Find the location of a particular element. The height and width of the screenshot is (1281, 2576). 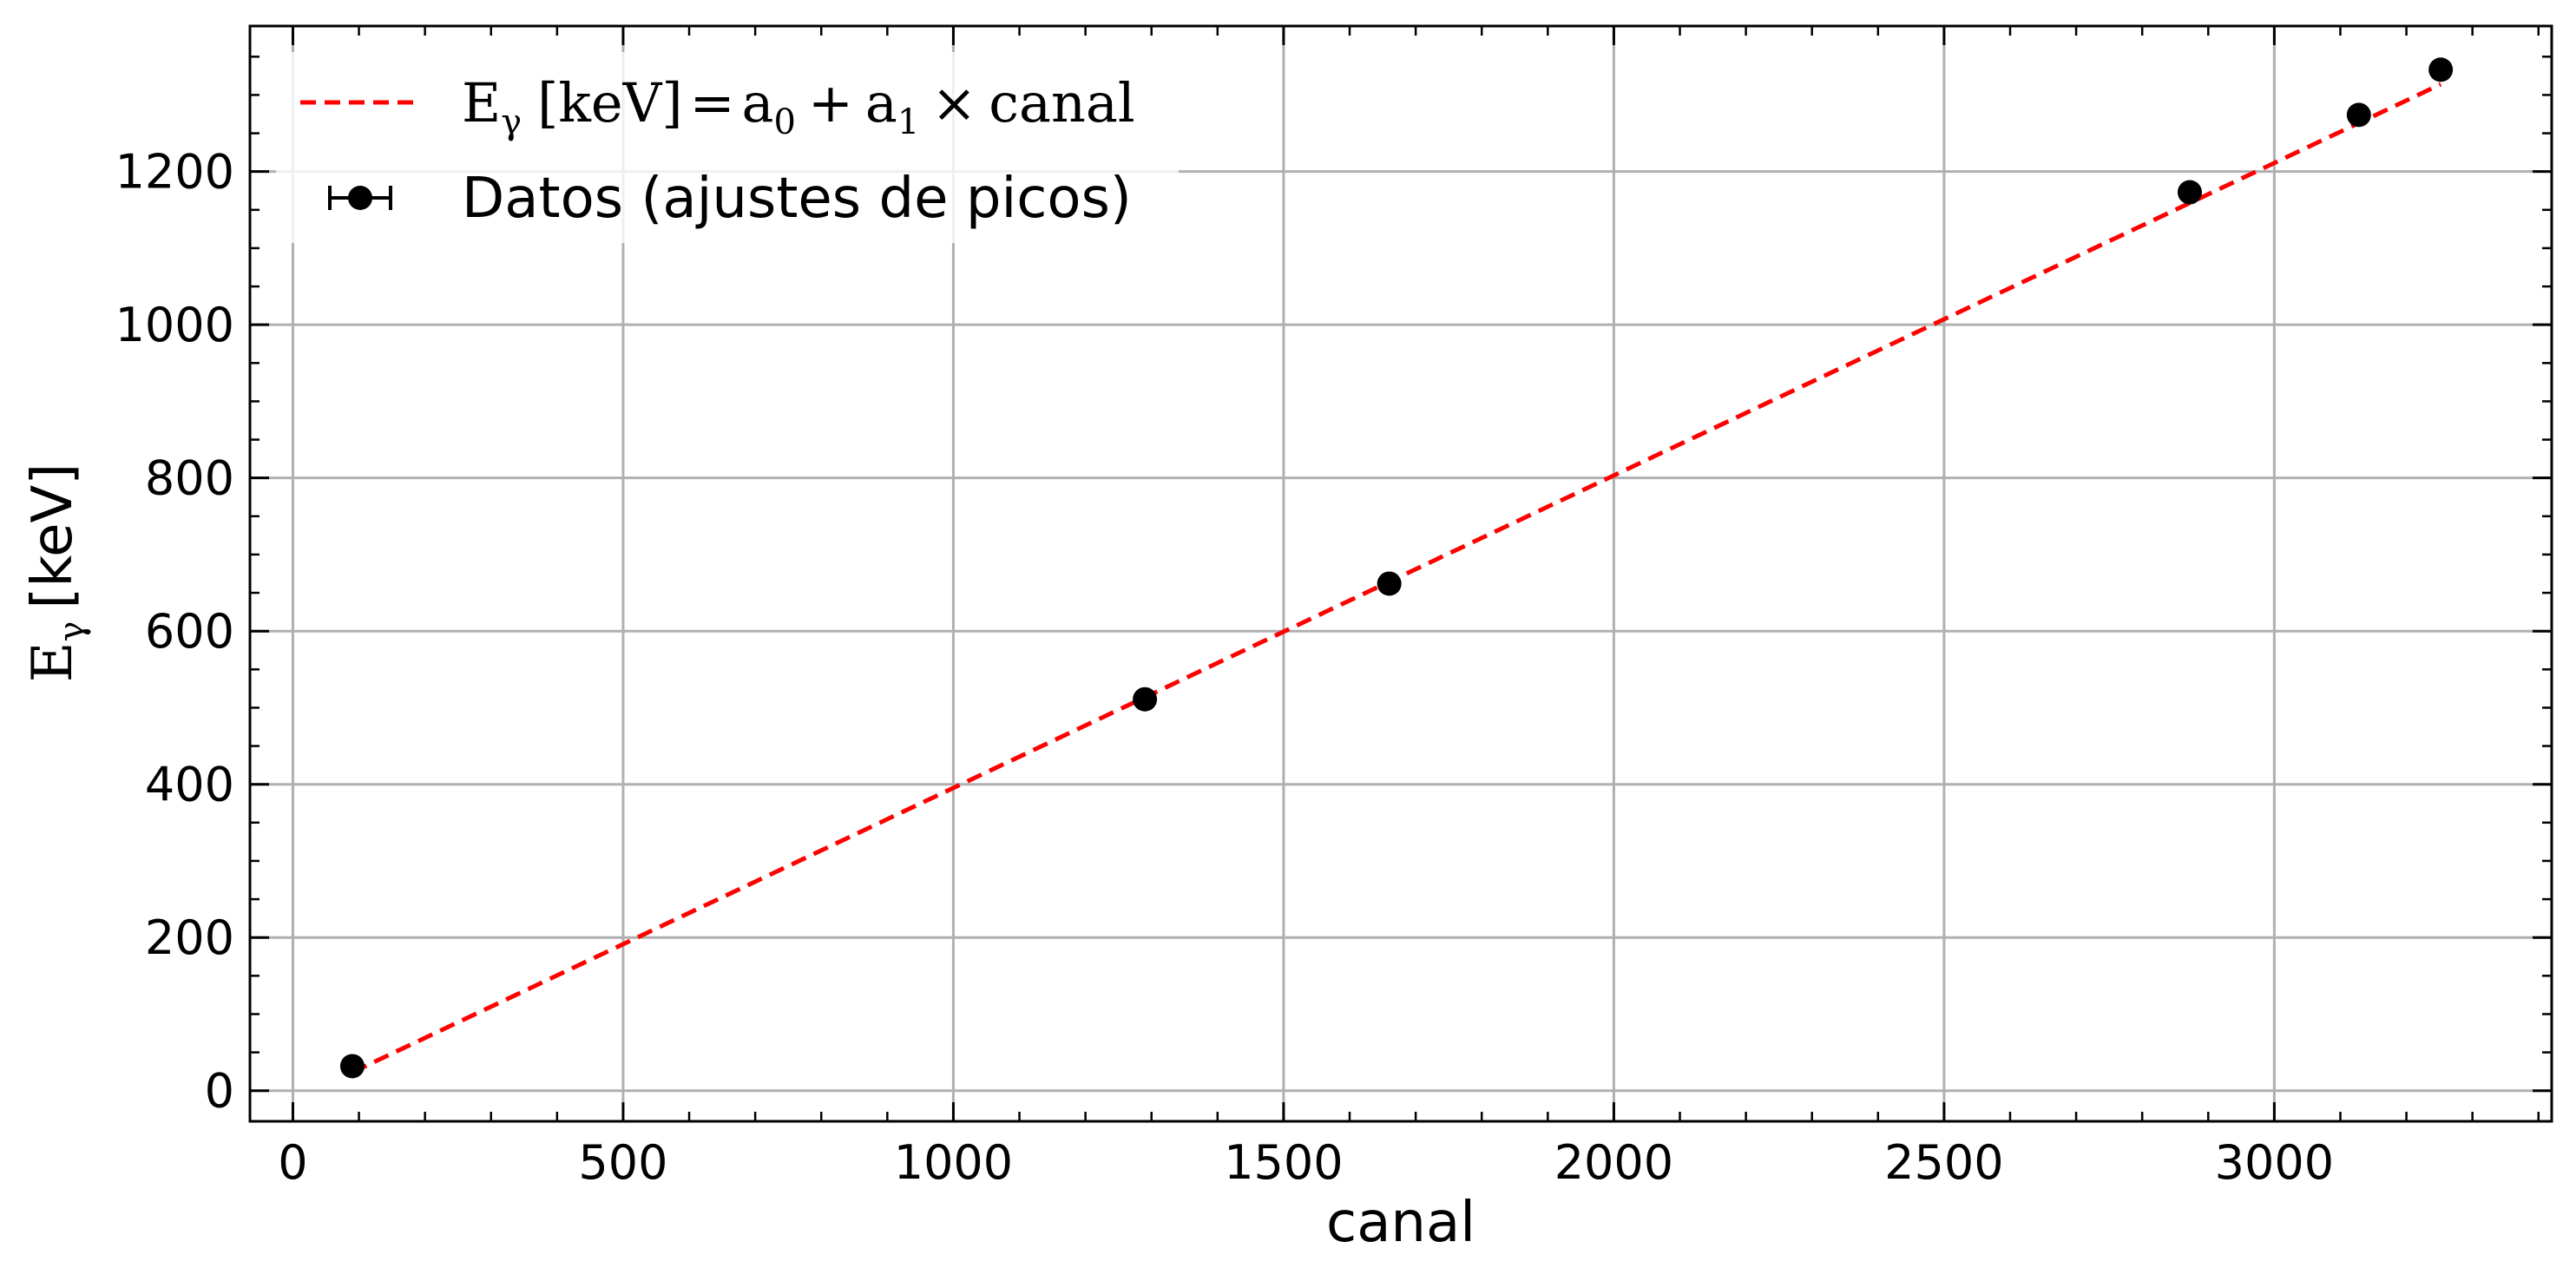

x-tick-labels: 0 500 1000 1500 2000 2500 3000 is located at coordinates (1306, 1162).